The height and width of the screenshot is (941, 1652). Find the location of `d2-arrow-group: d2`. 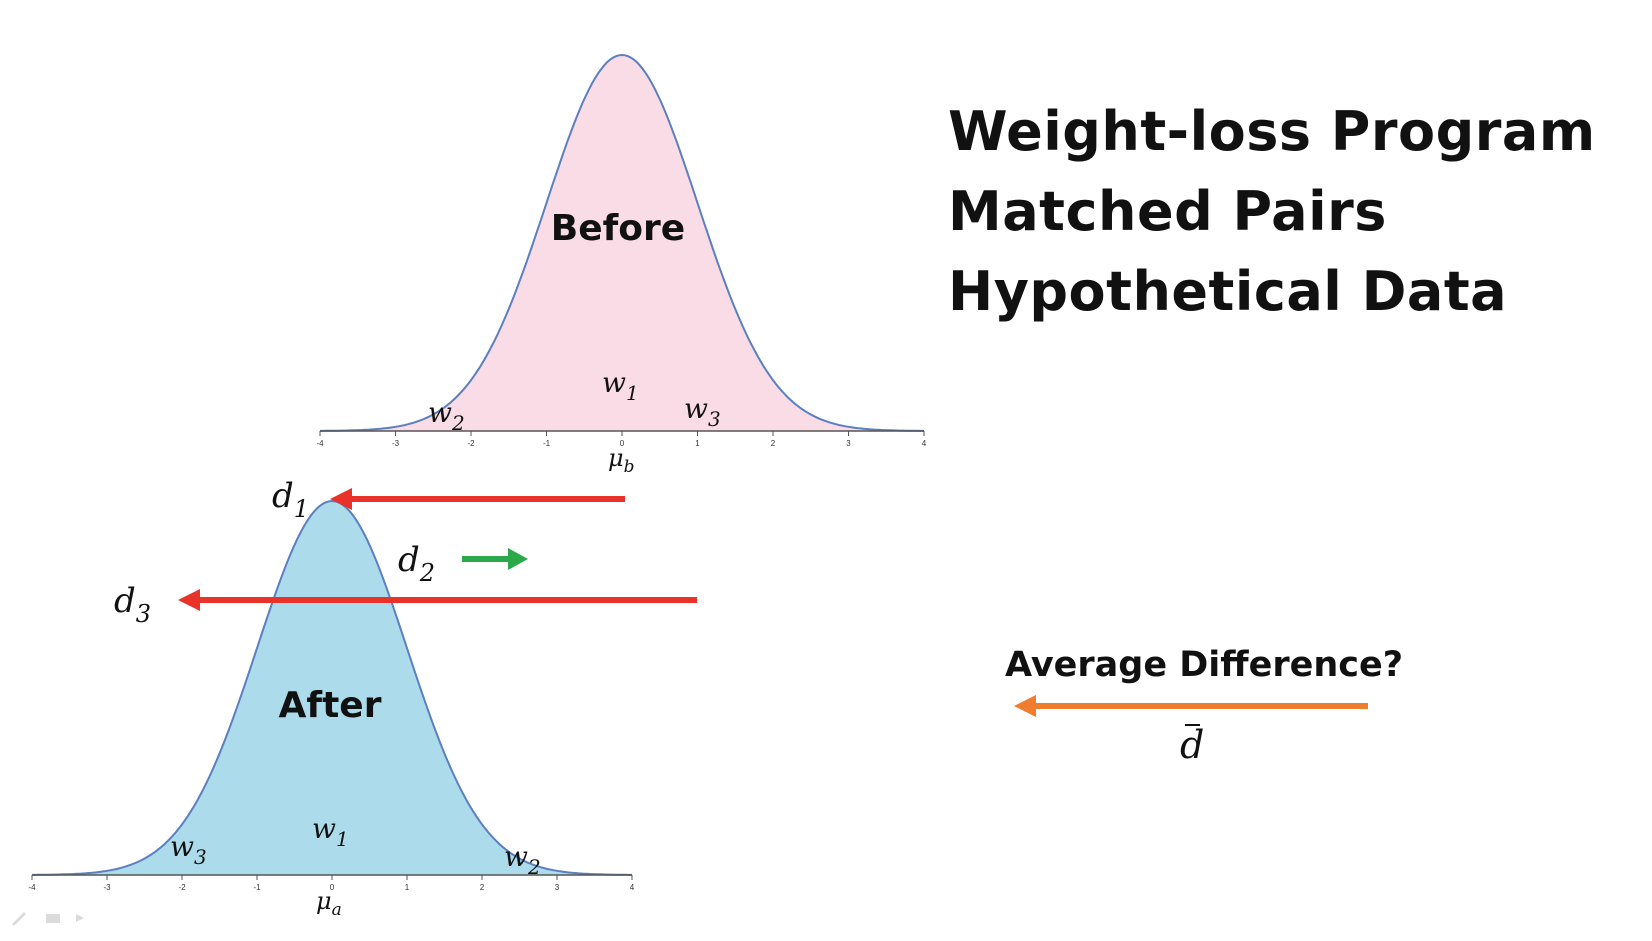

d2-arrow-group: d2 is located at coordinates (463, 563).